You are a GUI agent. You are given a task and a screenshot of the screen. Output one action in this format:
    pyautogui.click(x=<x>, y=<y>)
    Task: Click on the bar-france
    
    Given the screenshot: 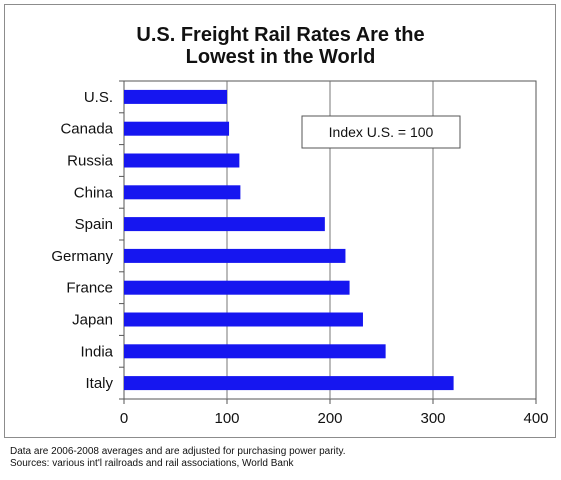 What is the action you would take?
    pyautogui.click(x=237, y=287)
    